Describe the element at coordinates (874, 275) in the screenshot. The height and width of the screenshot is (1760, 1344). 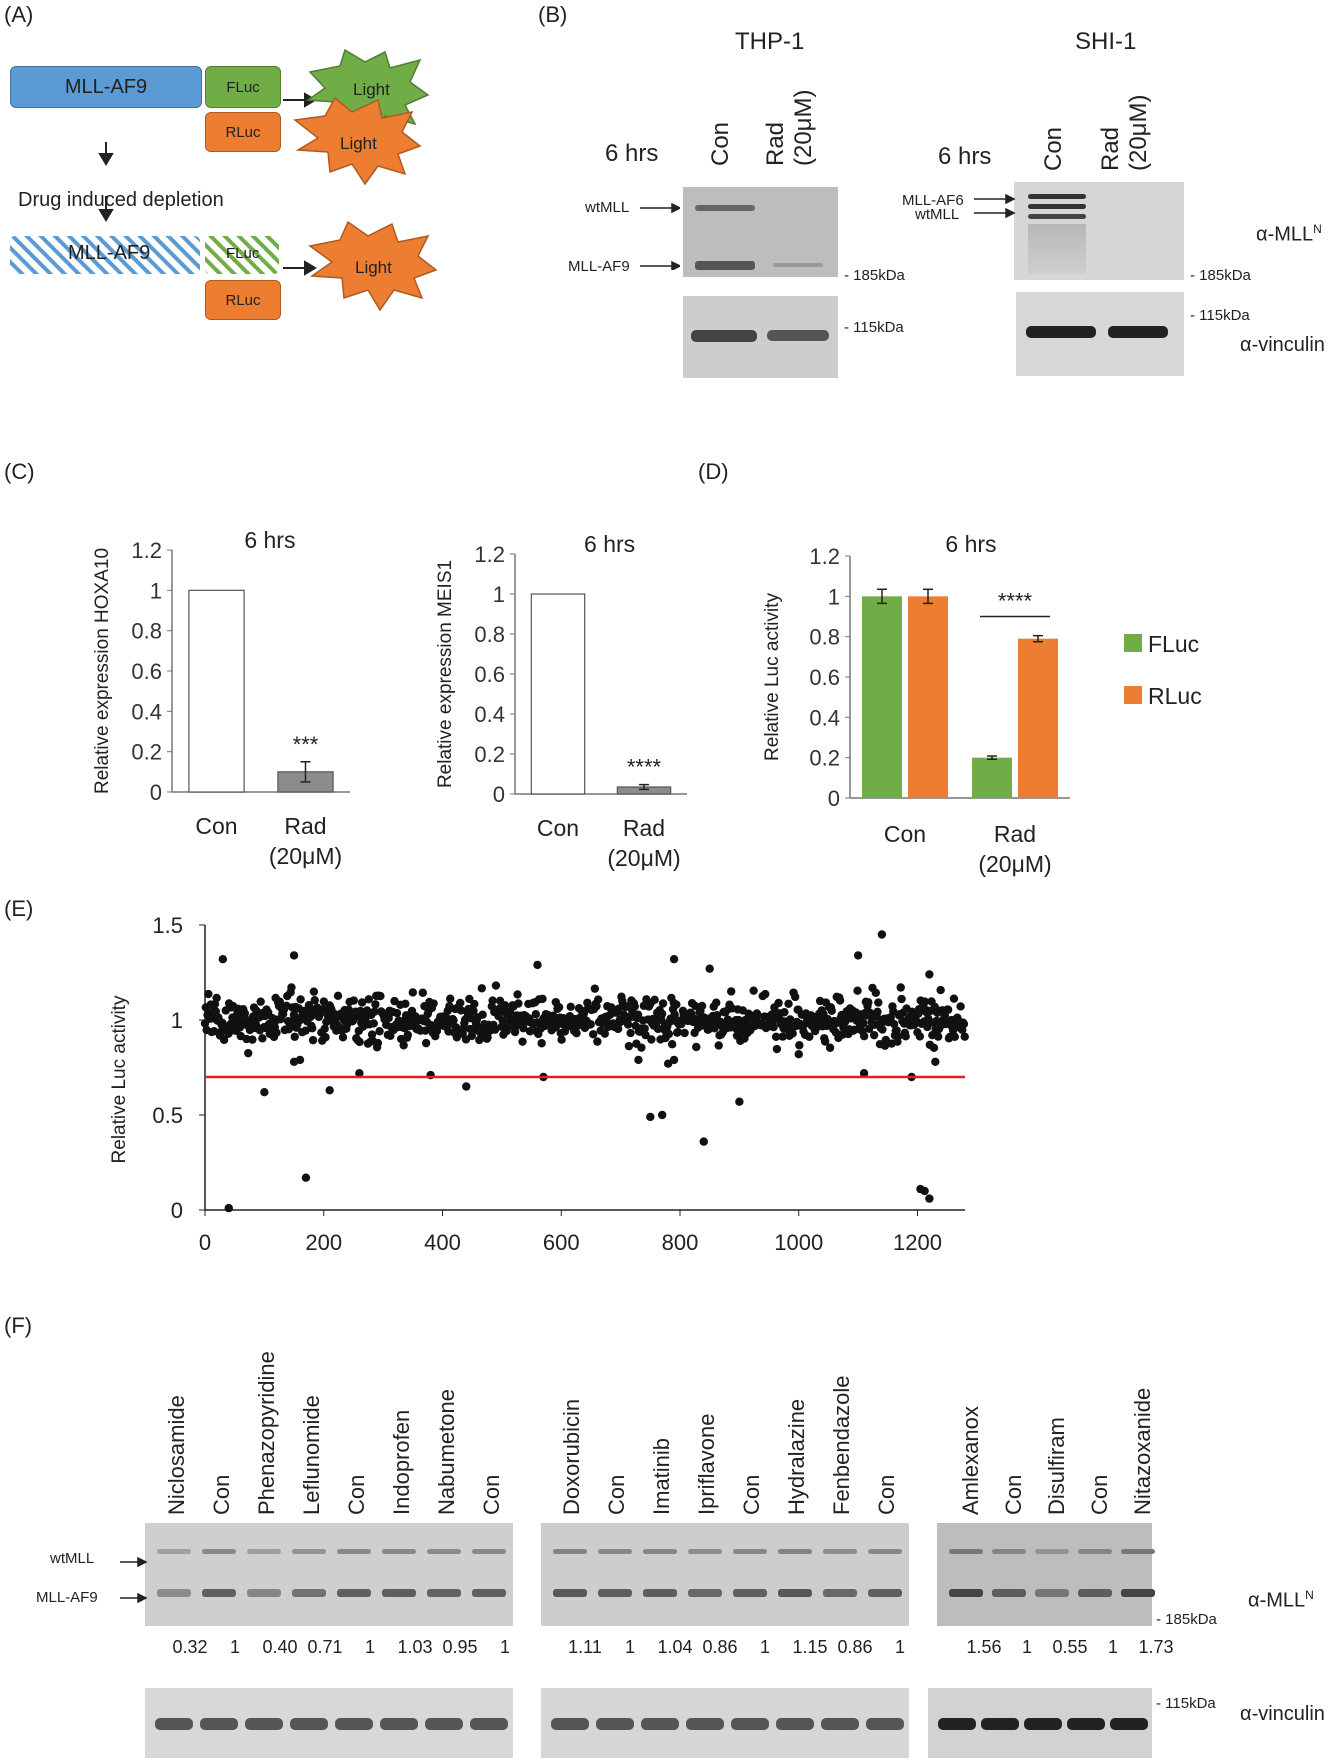
I see `thp1-marker-185: - 185kDa` at that location.